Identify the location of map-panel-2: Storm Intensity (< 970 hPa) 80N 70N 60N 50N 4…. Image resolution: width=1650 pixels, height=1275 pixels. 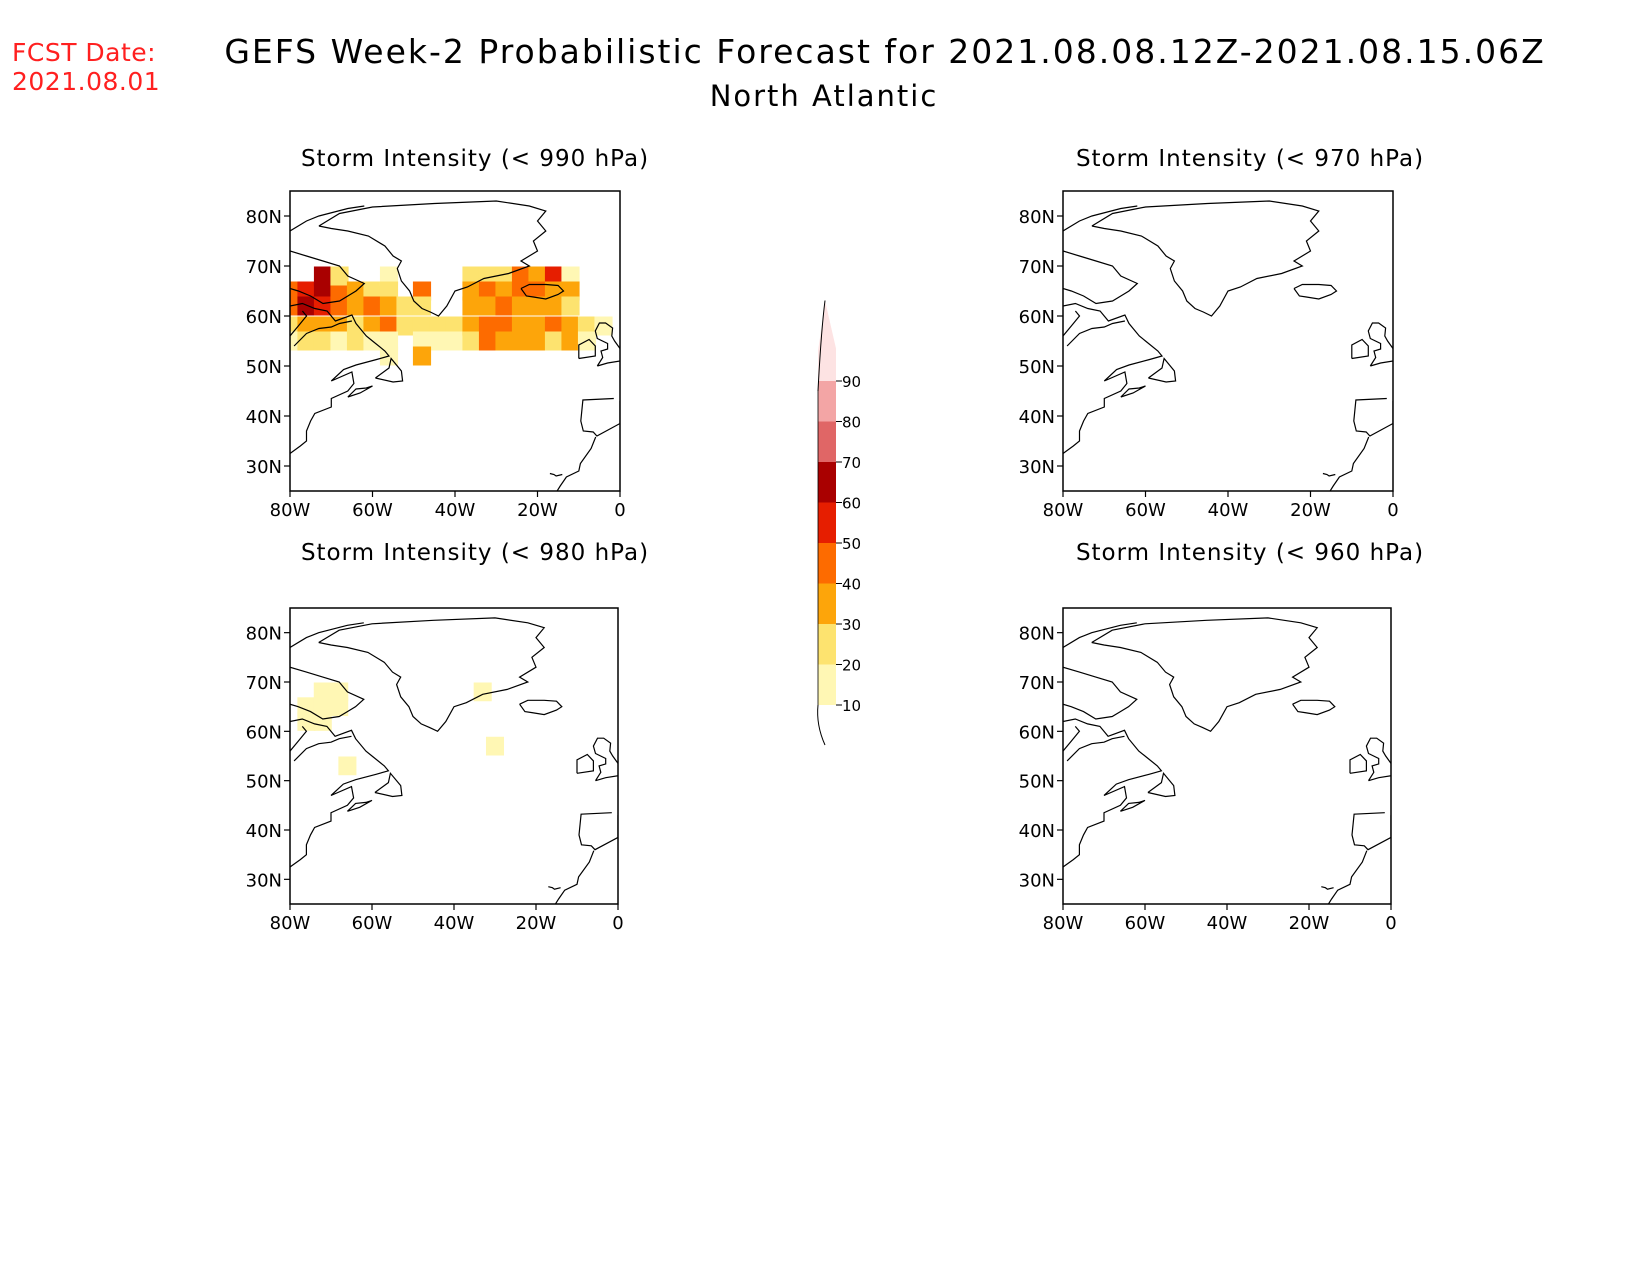
(1247, 333).